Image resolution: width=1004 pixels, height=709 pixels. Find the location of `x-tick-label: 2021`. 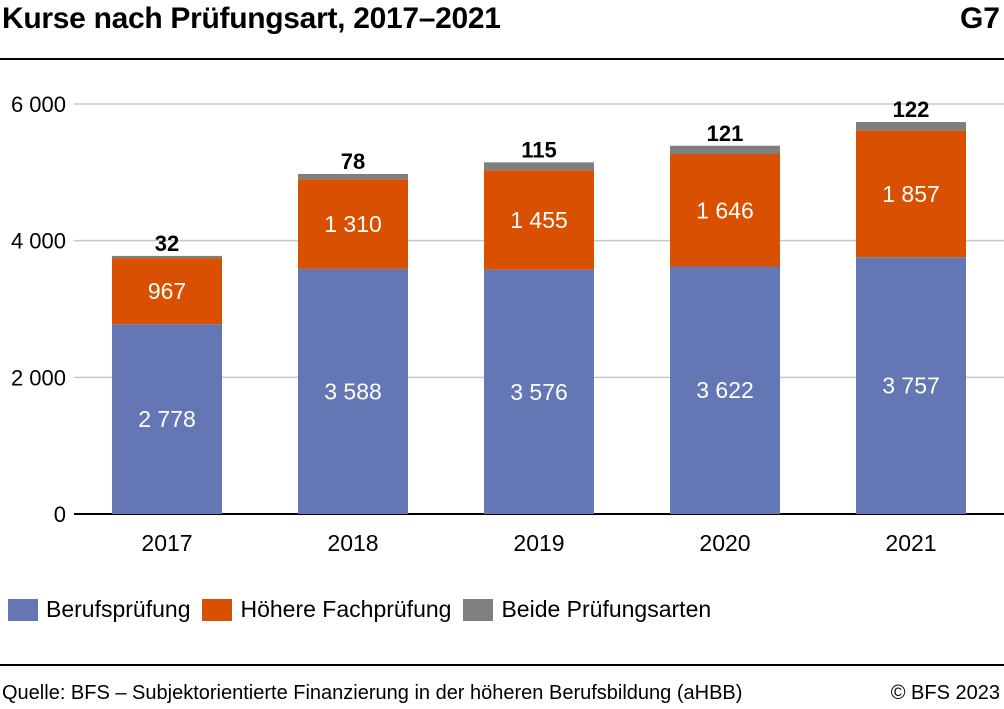

x-tick-label: 2021 is located at coordinates (910, 543).